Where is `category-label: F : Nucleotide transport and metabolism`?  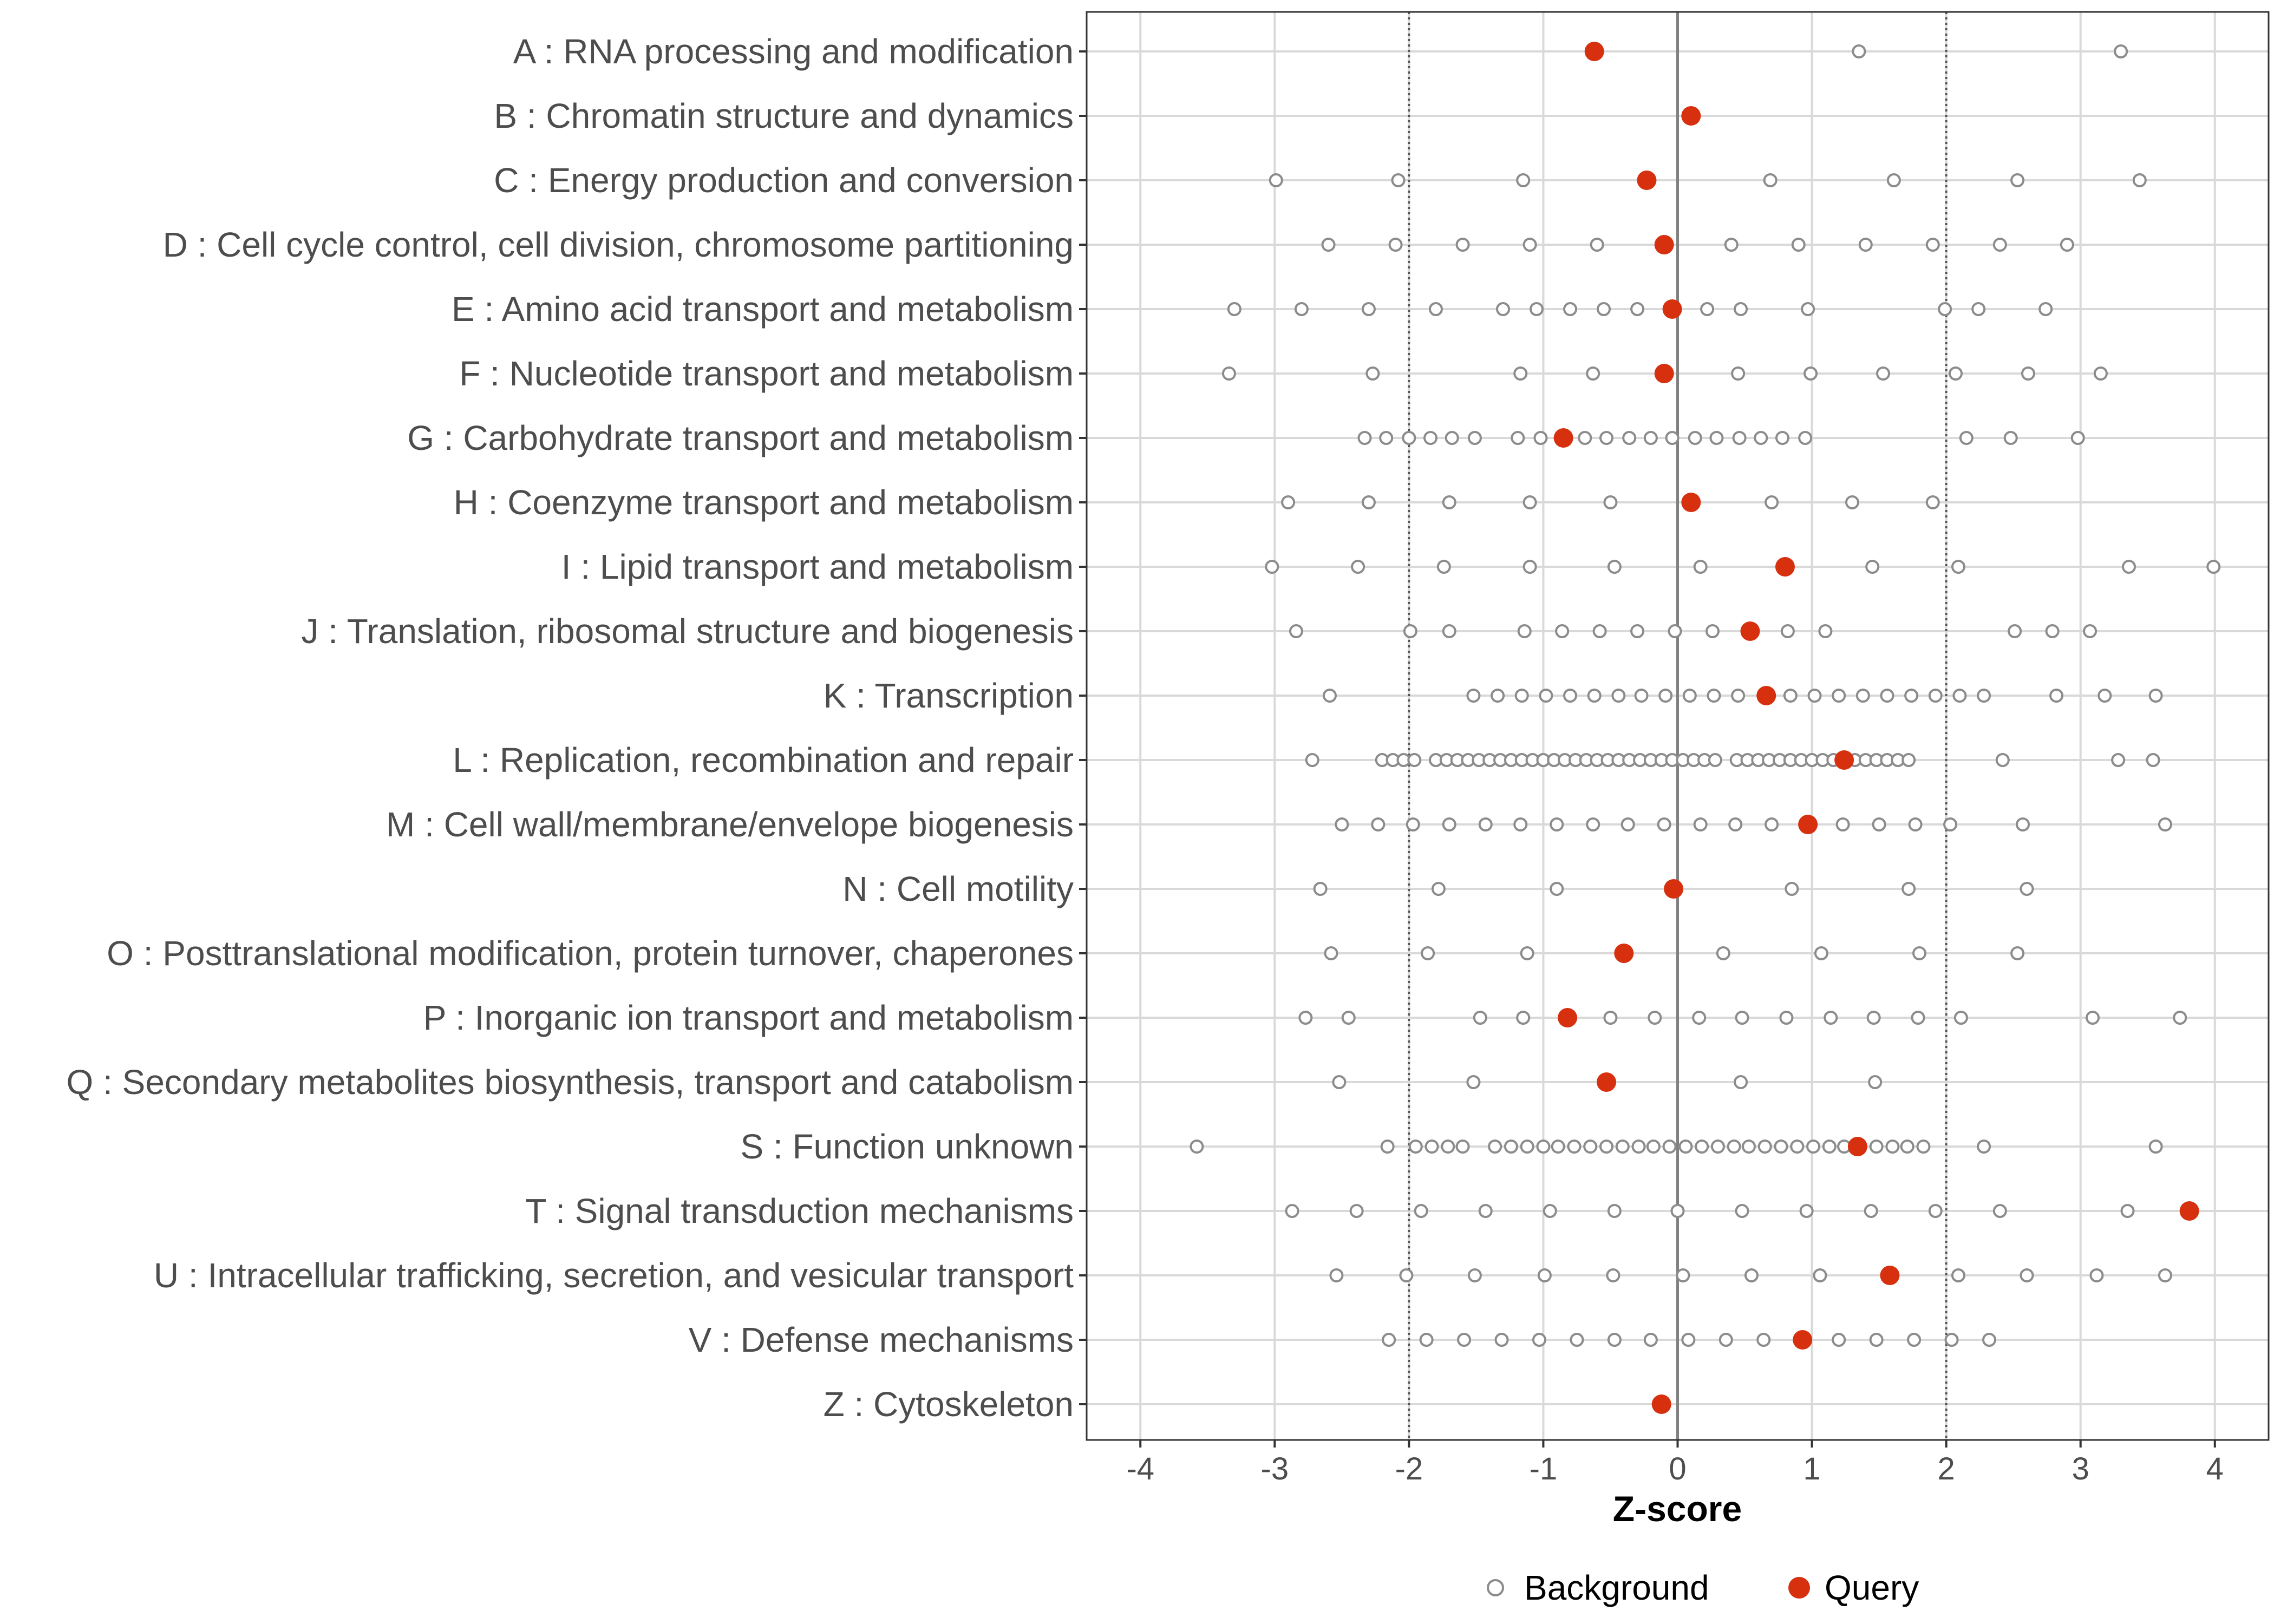 category-label: F : Nucleotide transport and metabolism is located at coordinates (767, 373).